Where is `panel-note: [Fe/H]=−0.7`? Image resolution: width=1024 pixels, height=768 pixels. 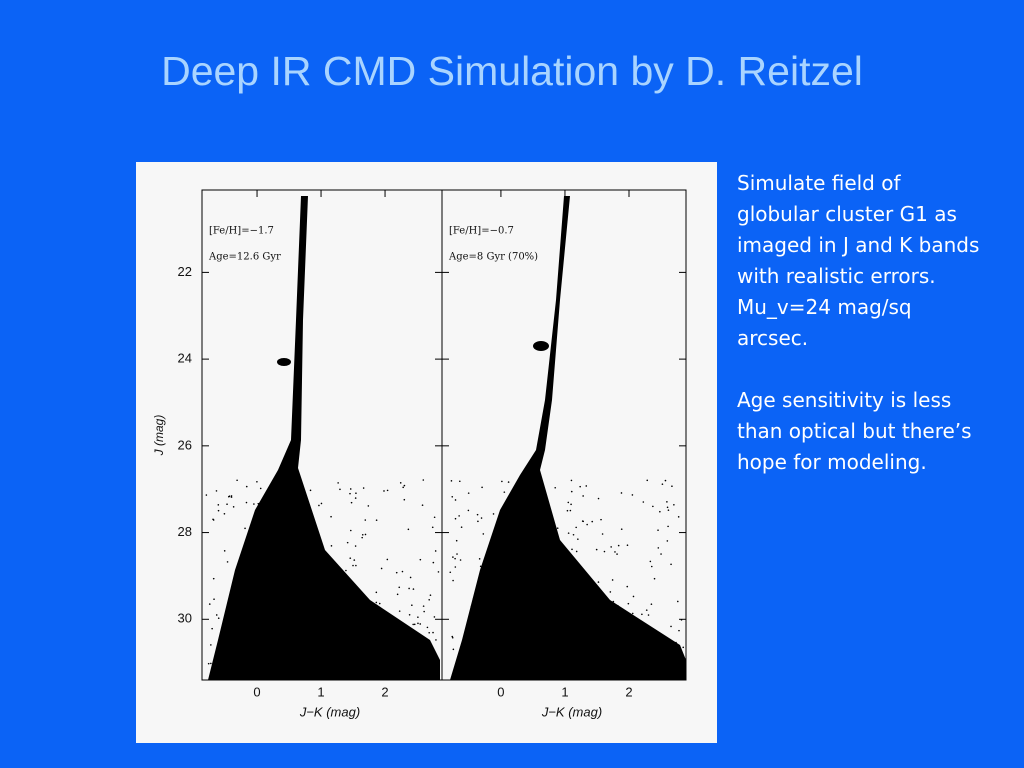
panel-note: [Fe/H]=−0.7 is located at coordinates (481, 231).